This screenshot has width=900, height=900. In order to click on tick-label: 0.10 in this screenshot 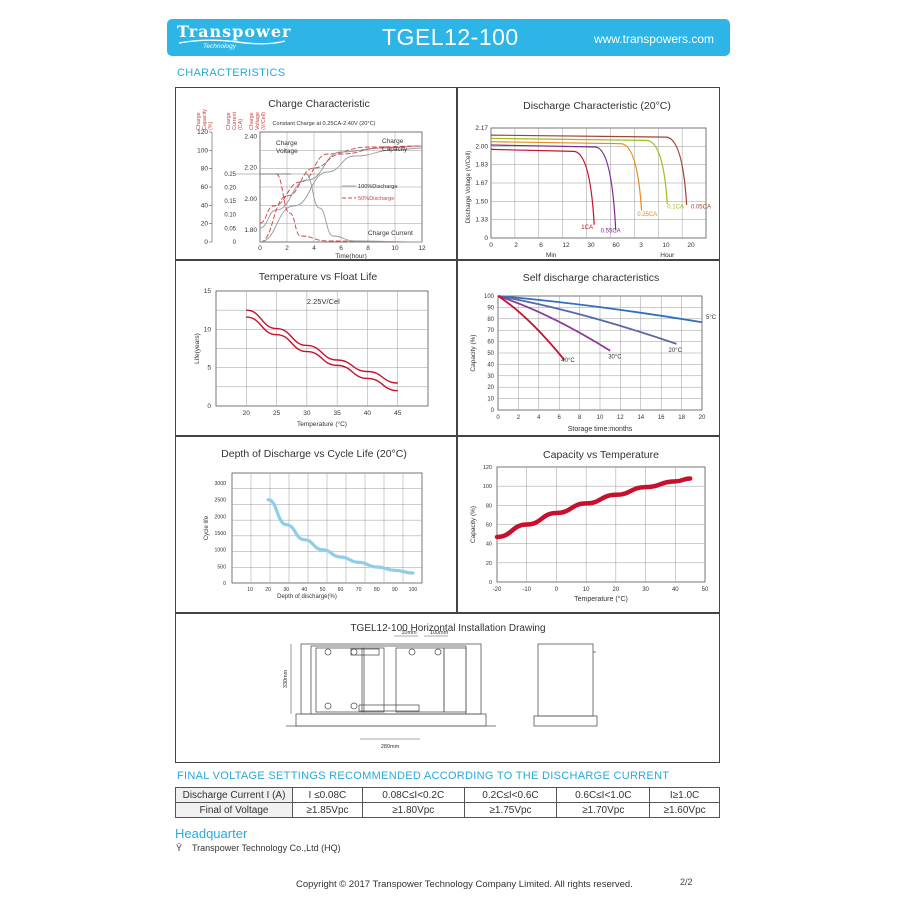, I will do `click(230, 216)`.